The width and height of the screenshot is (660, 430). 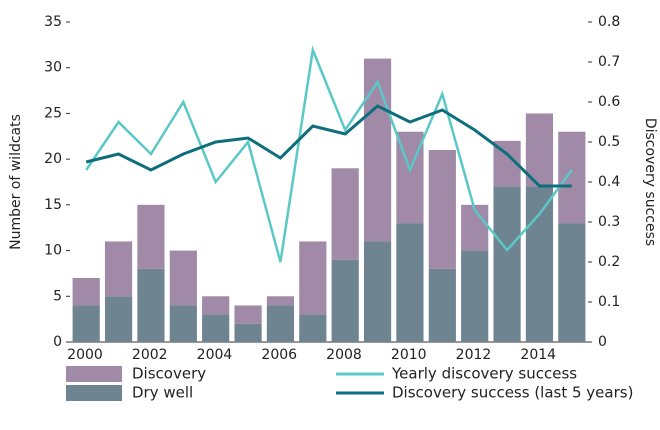 What do you see at coordinates (609, 142) in the screenshot?
I see `y2-tick-label: 0.5` at bounding box center [609, 142].